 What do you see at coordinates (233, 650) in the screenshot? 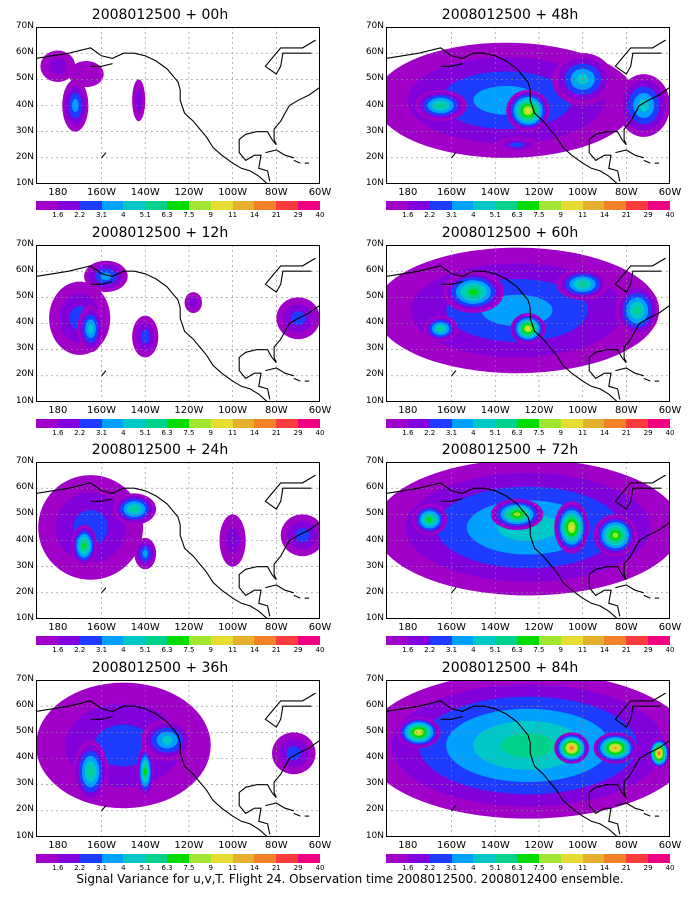
I see `colorbar-label: 11` at bounding box center [233, 650].